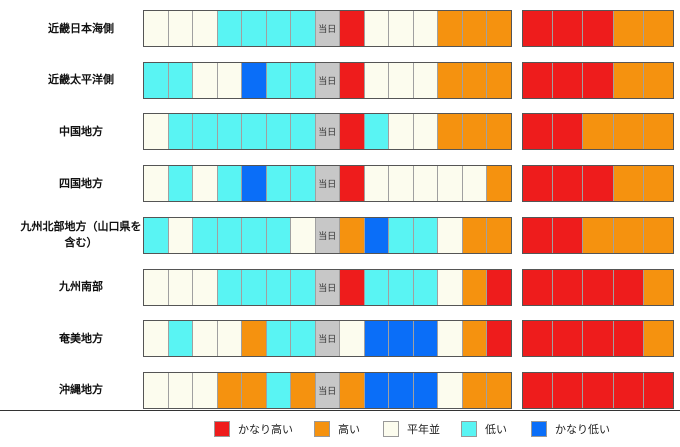 Image resolution: width=680 pixels, height=447 pixels. Describe the element at coordinates (253, 429) in the screenshot. I see `legend-item: かなり高い` at that location.